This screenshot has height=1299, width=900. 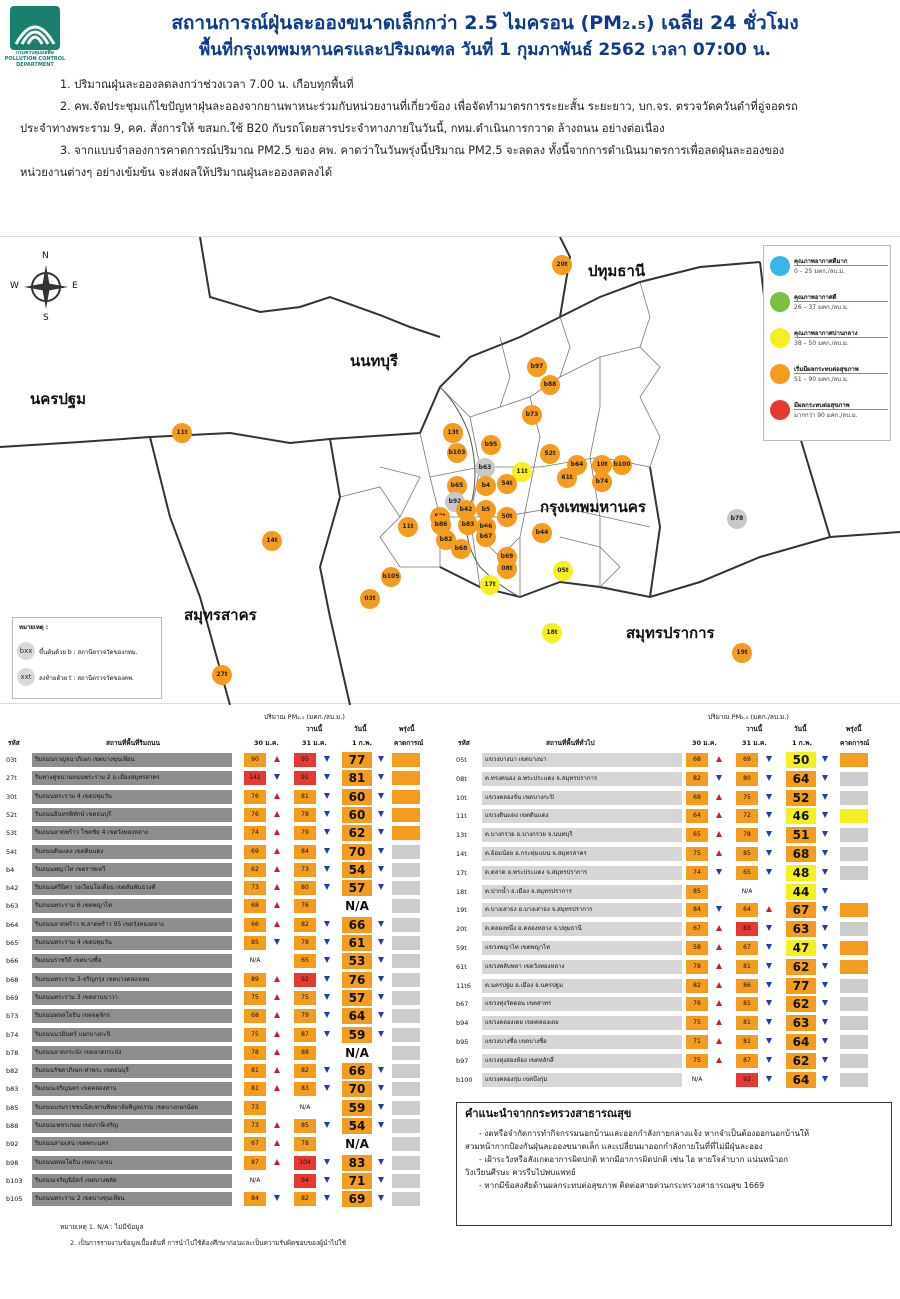 What do you see at coordinates (697, 797) in the screenshot?
I see `value-jan30: 69` at bounding box center [697, 797].